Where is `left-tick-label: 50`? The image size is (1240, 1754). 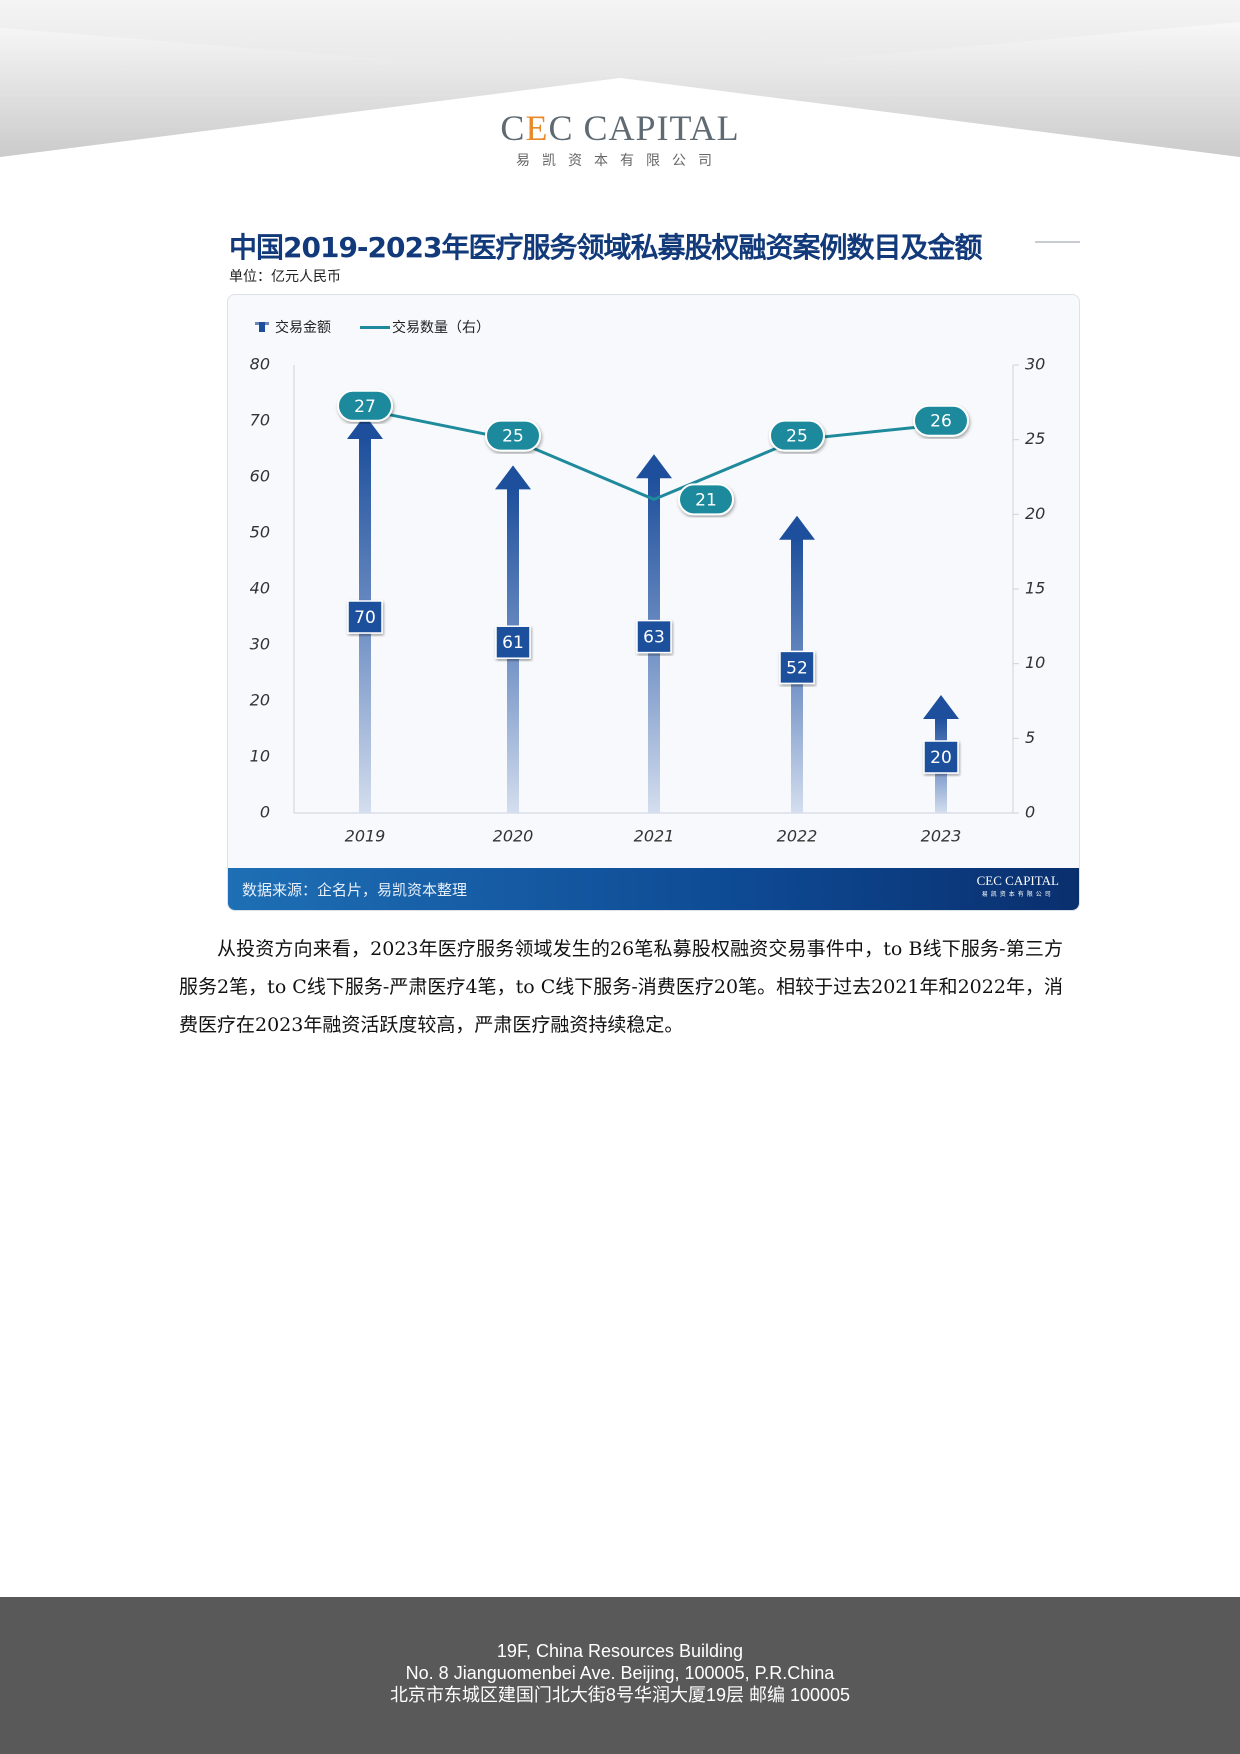
left-tick-label: 50 is located at coordinates (260, 532).